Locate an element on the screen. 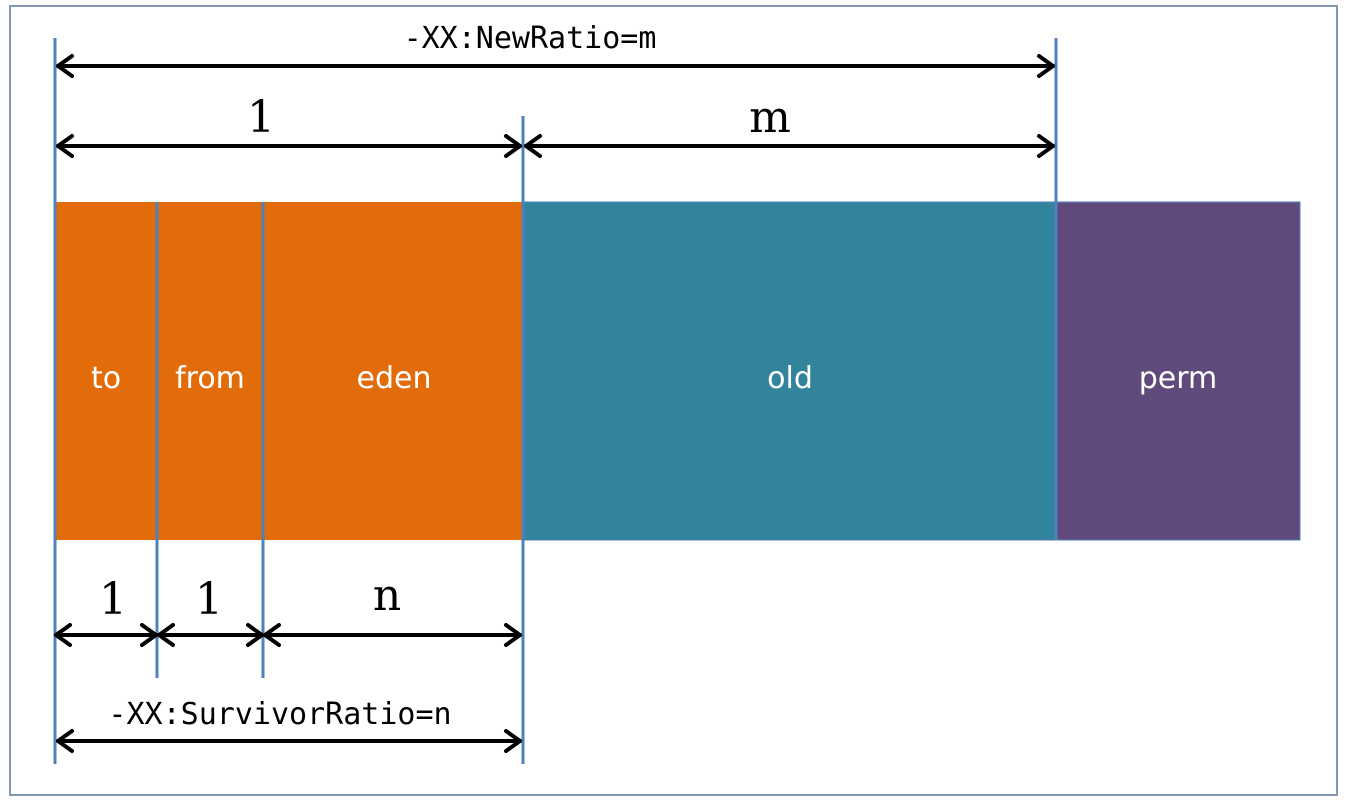 Image resolution: width=1349 pixels, height=808 pixels. to-space-arrow is located at coordinates (106, 635).